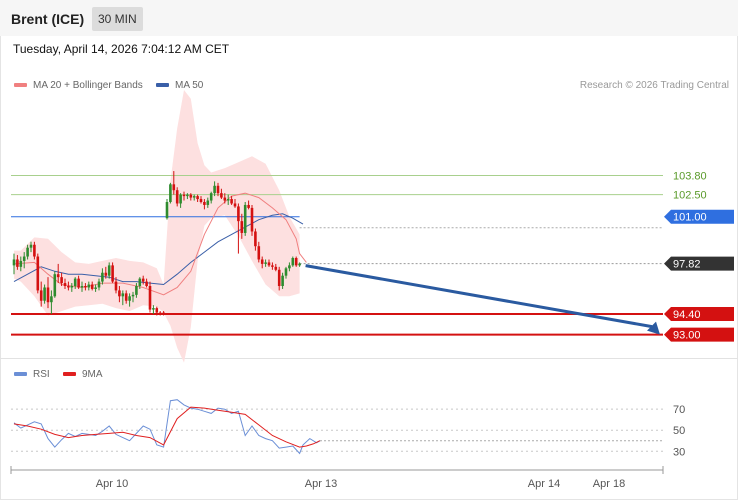 This screenshot has height=500, width=738. I want to click on resistance-label: 103.80, so click(690, 176).